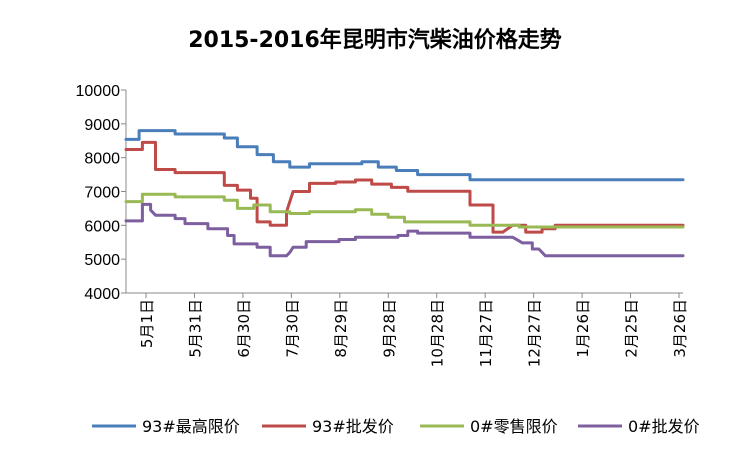  What do you see at coordinates (396, 426) in the screenshot?
I see `legend: 93#最高限价 93#批发价 0#零售限价 0#批发价` at bounding box center [396, 426].